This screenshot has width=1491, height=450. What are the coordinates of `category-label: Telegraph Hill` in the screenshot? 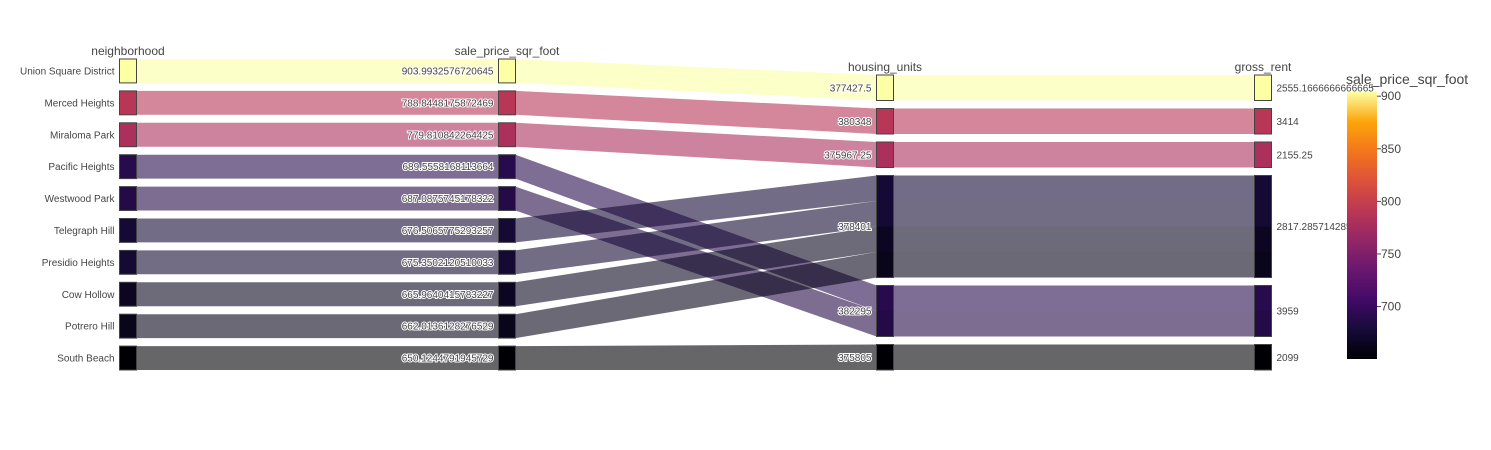 It's located at (84, 231).